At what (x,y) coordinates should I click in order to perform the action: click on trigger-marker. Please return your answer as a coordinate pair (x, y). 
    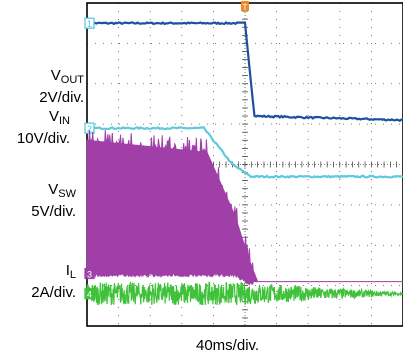
    Looking at the image, I should click on (245, 6).